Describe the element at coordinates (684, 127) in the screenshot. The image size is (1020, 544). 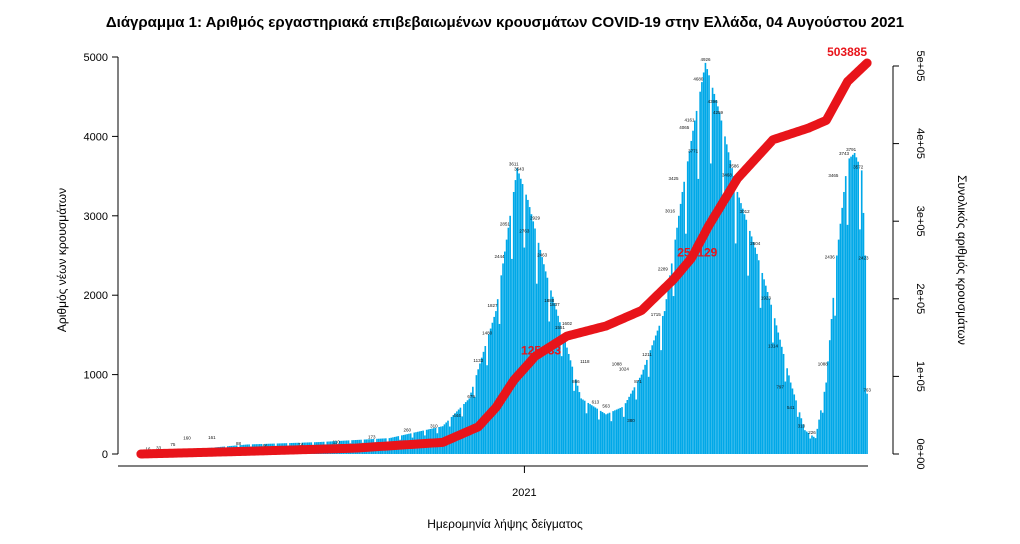
I see `bar-value-label: 4065` at that location.